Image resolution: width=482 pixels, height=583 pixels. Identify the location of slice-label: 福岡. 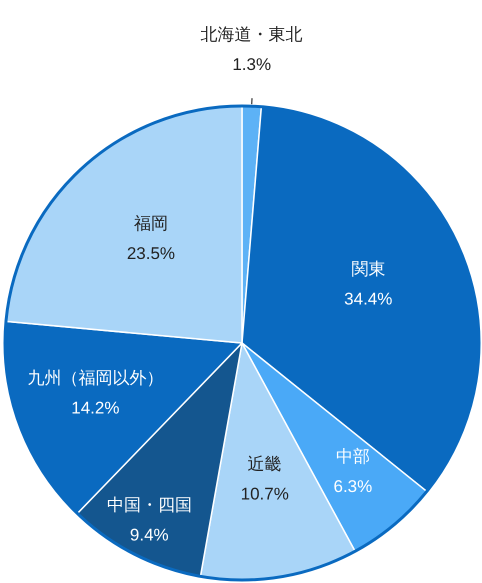
(151, 224).